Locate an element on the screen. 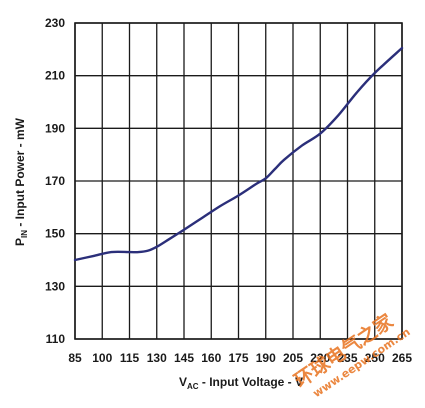  y-tick-label: 130 is located at coordinates (55, 286).